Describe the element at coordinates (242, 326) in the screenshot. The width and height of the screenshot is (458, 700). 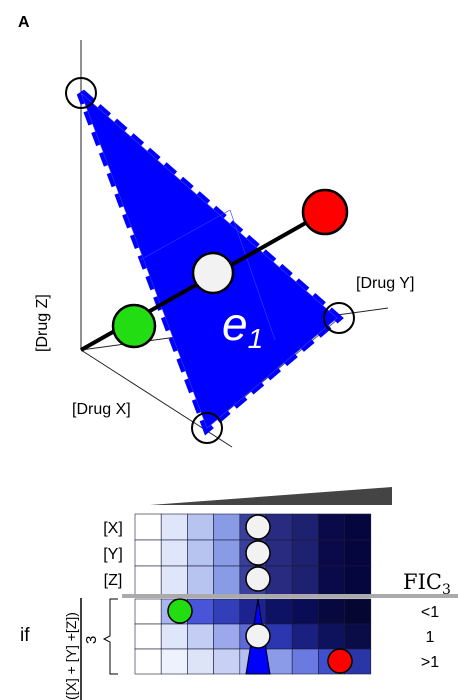
I see `e1-label: e1` at that location.